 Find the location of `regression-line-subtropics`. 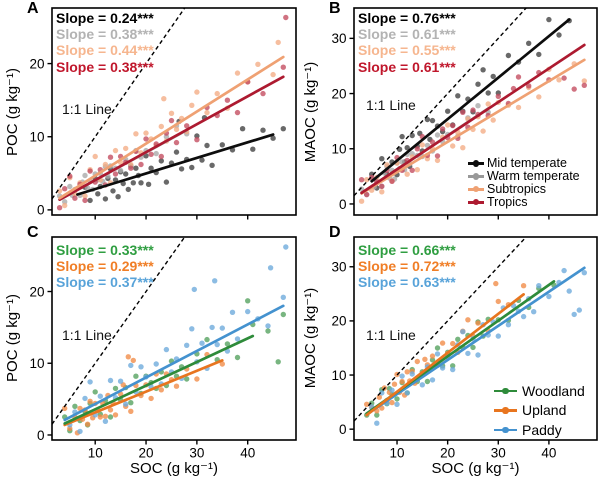

regression-line-subtropics is located at coordinates (473, 126).